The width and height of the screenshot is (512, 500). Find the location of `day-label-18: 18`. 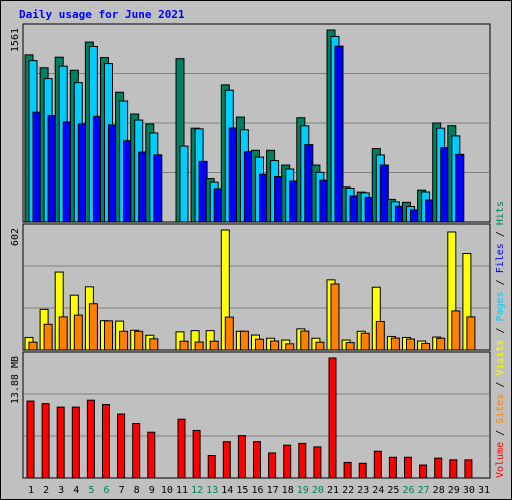

day-label-18: 18 is located at coordinates (288, 490).